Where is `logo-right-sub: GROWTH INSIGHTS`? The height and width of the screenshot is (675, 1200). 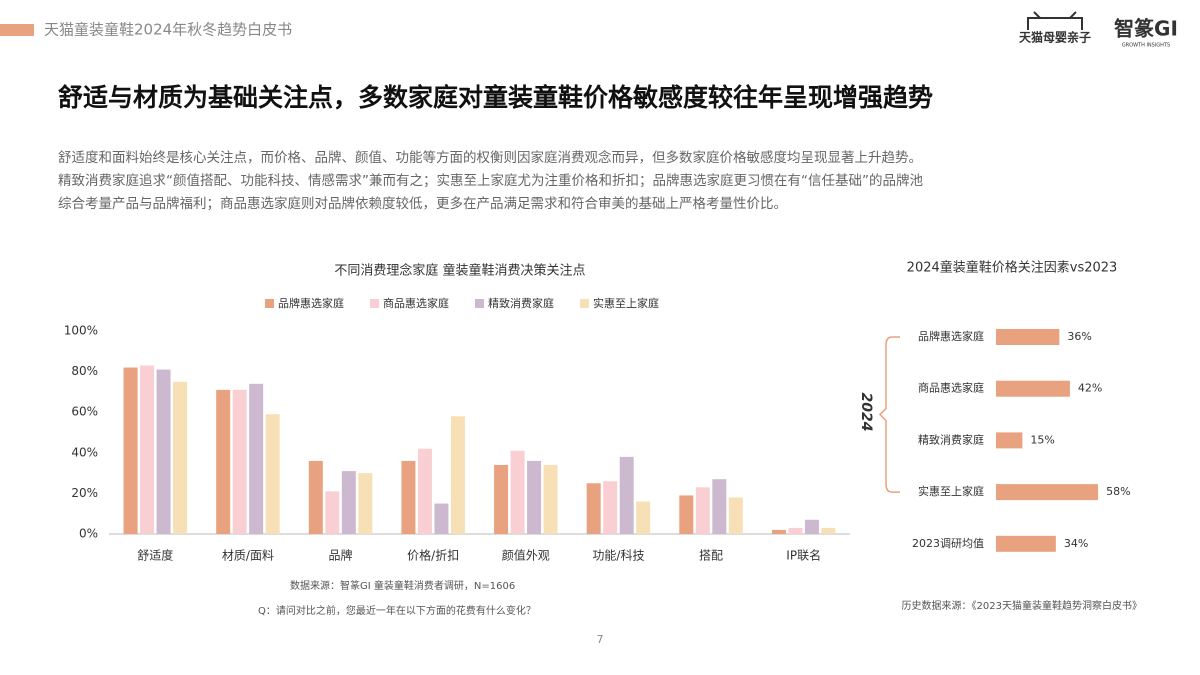
logo-right-sub: GROWTH INSIGHTS is located at coordinates (1146, 46).